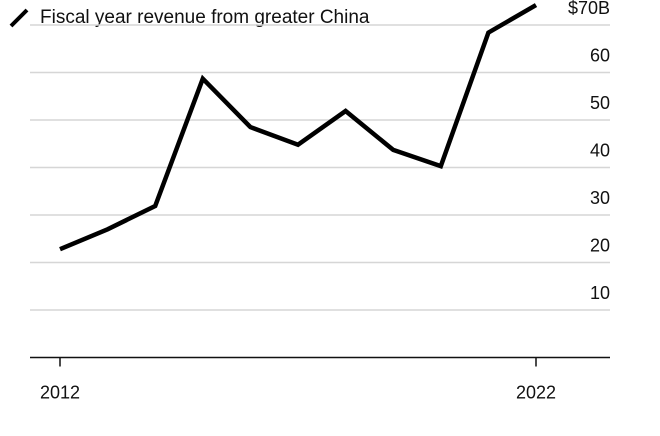 Image resolution: width=660 pixels, height=436 pixels. What do you see at coordinates (205, 17) in the screenshot?
I see `legend-series-label: Fiscal year revenue from greater China` at bounding box center [205, 17].